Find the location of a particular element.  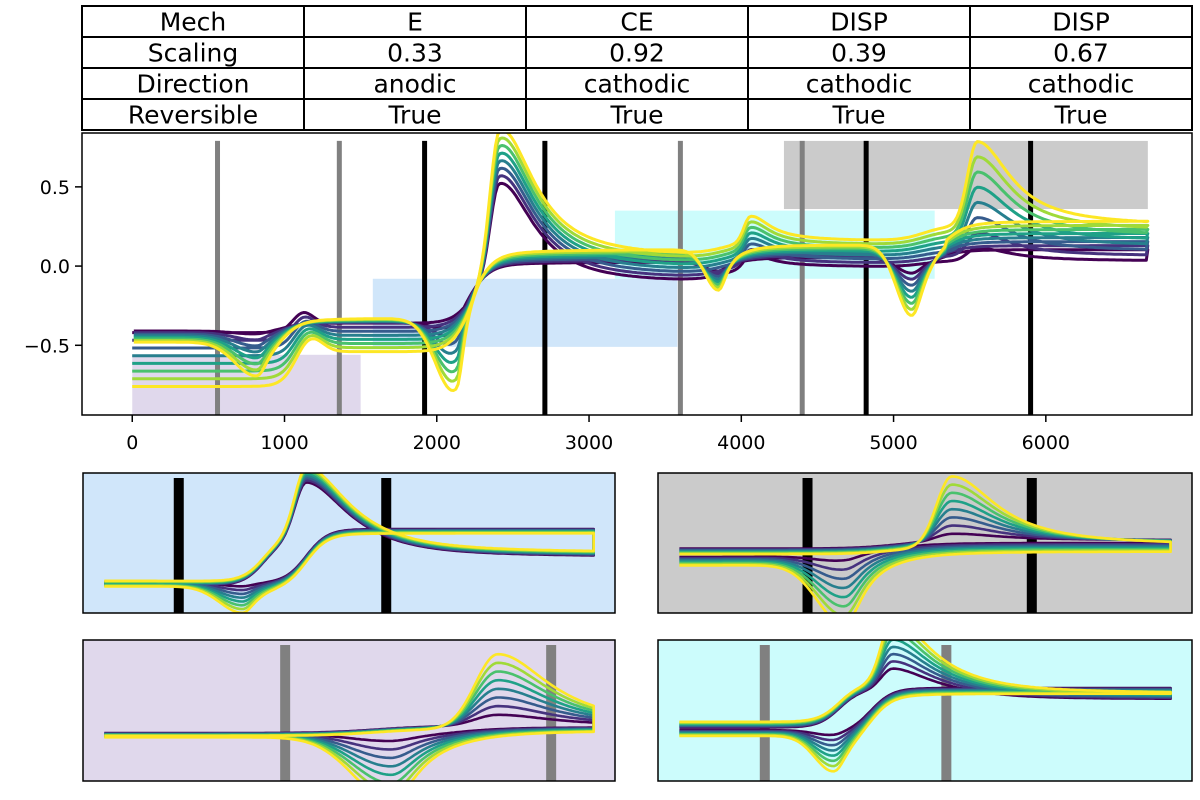

main-x-axis: 0 1000 2000 3000 4000 5000 6000 is located at coordinates (598, 434).